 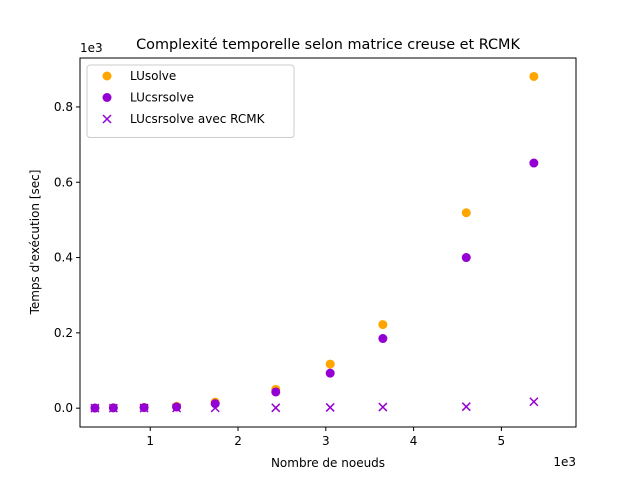 I want to click on y-tick-label: 0.2, so click(x=63, y=333).